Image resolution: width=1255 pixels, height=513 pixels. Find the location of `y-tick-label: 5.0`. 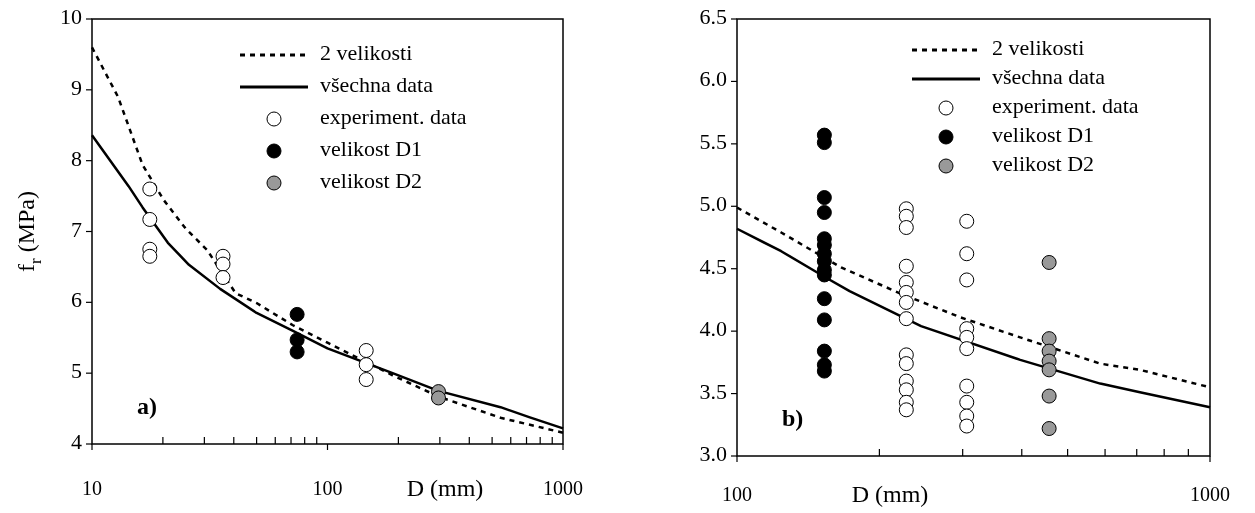

y-tick-label: 5.0 is located at coordinates (713, 204).